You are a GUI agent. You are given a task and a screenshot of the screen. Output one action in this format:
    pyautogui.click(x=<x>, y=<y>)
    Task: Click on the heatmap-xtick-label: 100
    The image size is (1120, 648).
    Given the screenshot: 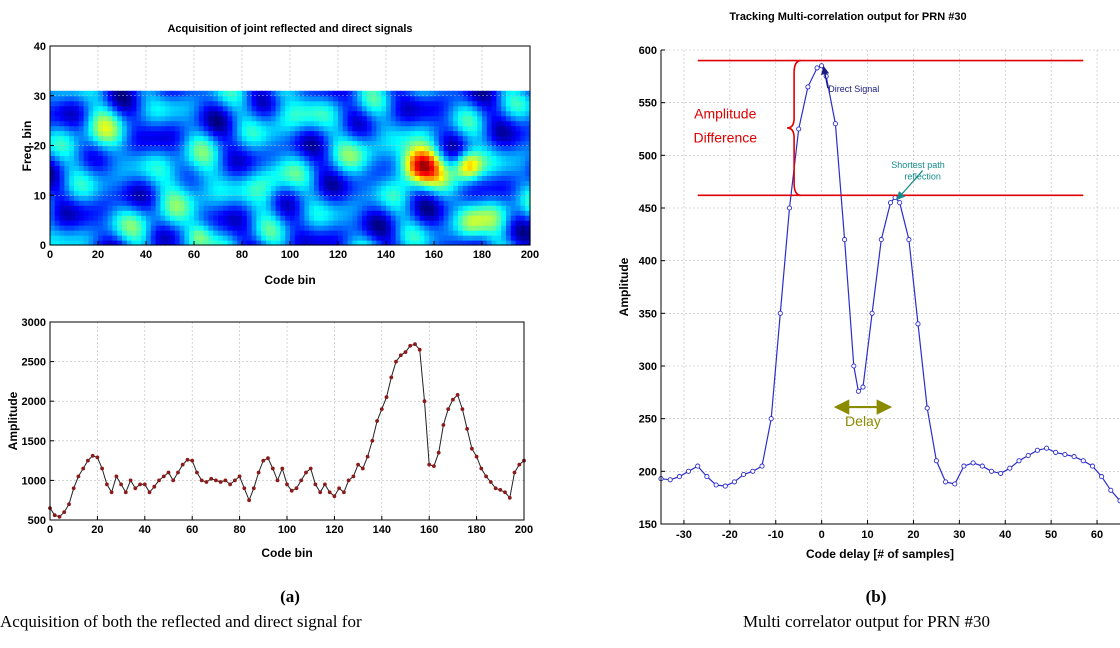 What is the action you would take?
    pyautogui.click(x=290, y=255)
    